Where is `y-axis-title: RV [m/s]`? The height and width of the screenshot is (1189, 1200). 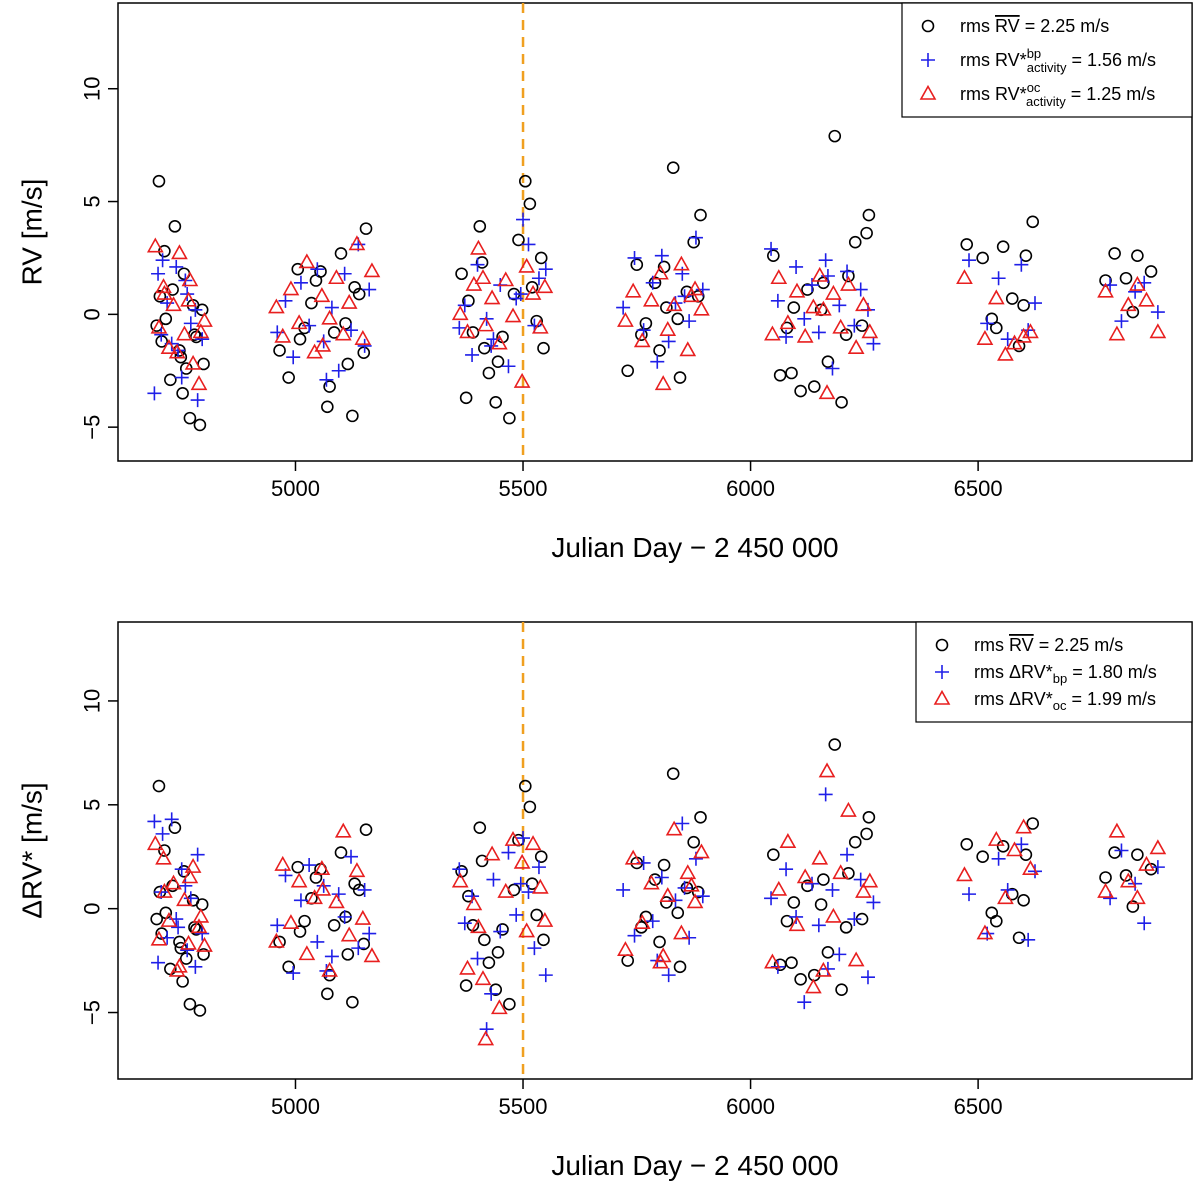
y-axis-title: RV [m/s] is located at coordinates (32, 232).